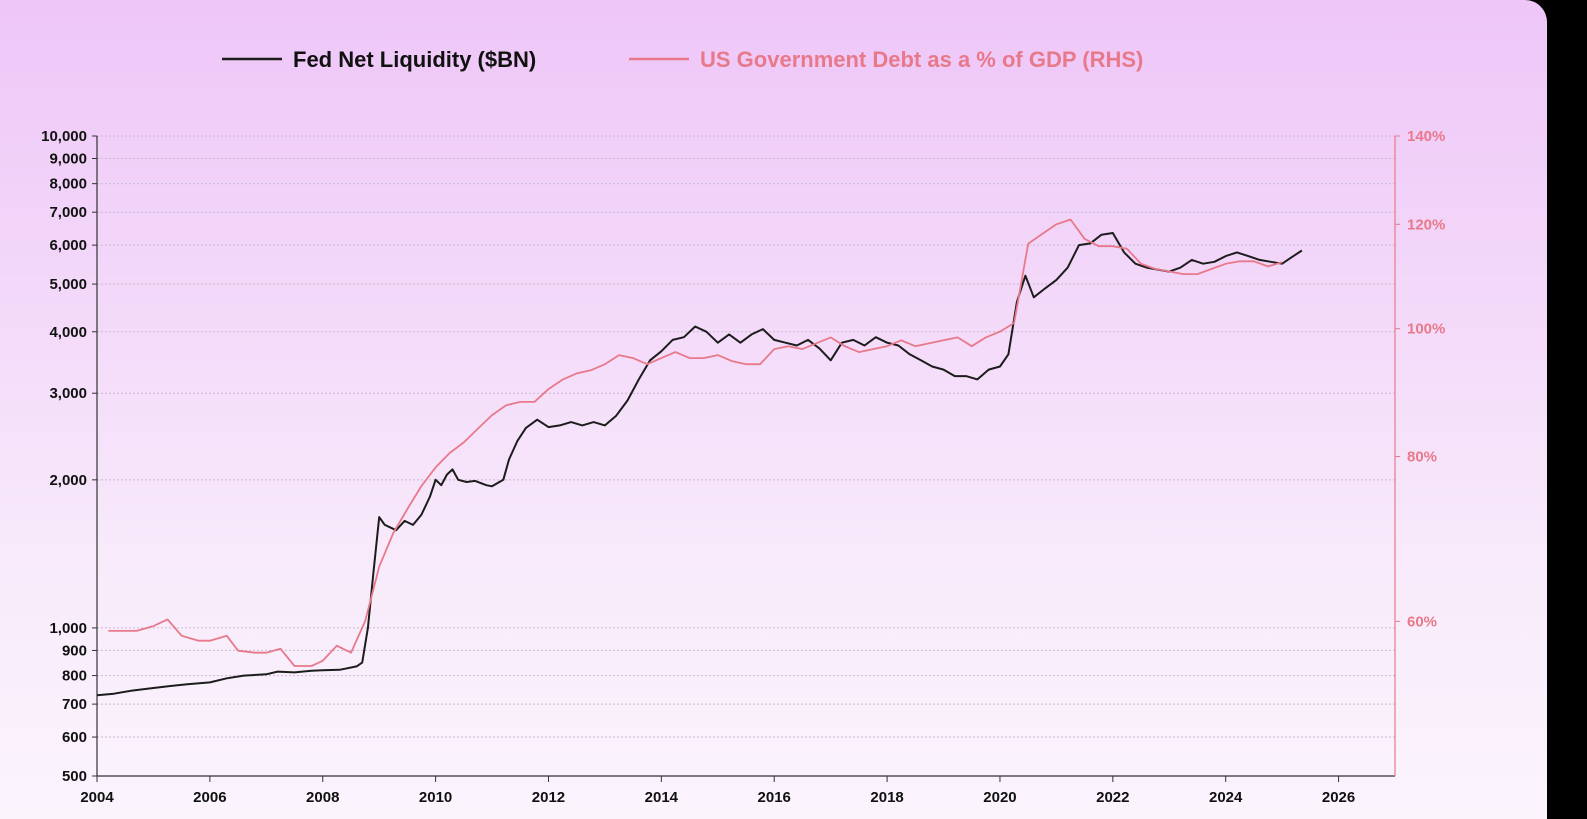 The width and height of the screenshot is (1587, 819). What do you see at coordinates (1338, 797) in the screenshot?
I see `x-tick-label: 2026` at bounding box center [1338, 797].